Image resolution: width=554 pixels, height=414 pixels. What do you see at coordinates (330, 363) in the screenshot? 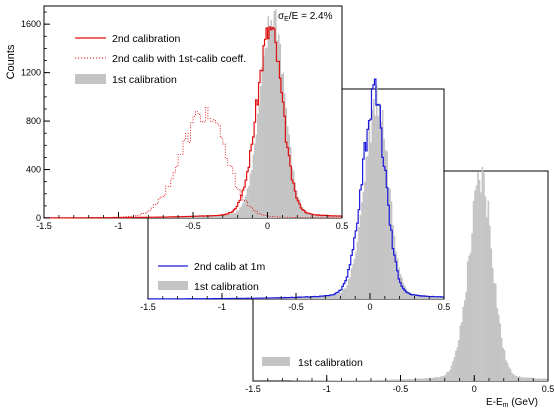
I see `legend-label-1st-calibration: 1st calibration` at bounding box center [330, 363].